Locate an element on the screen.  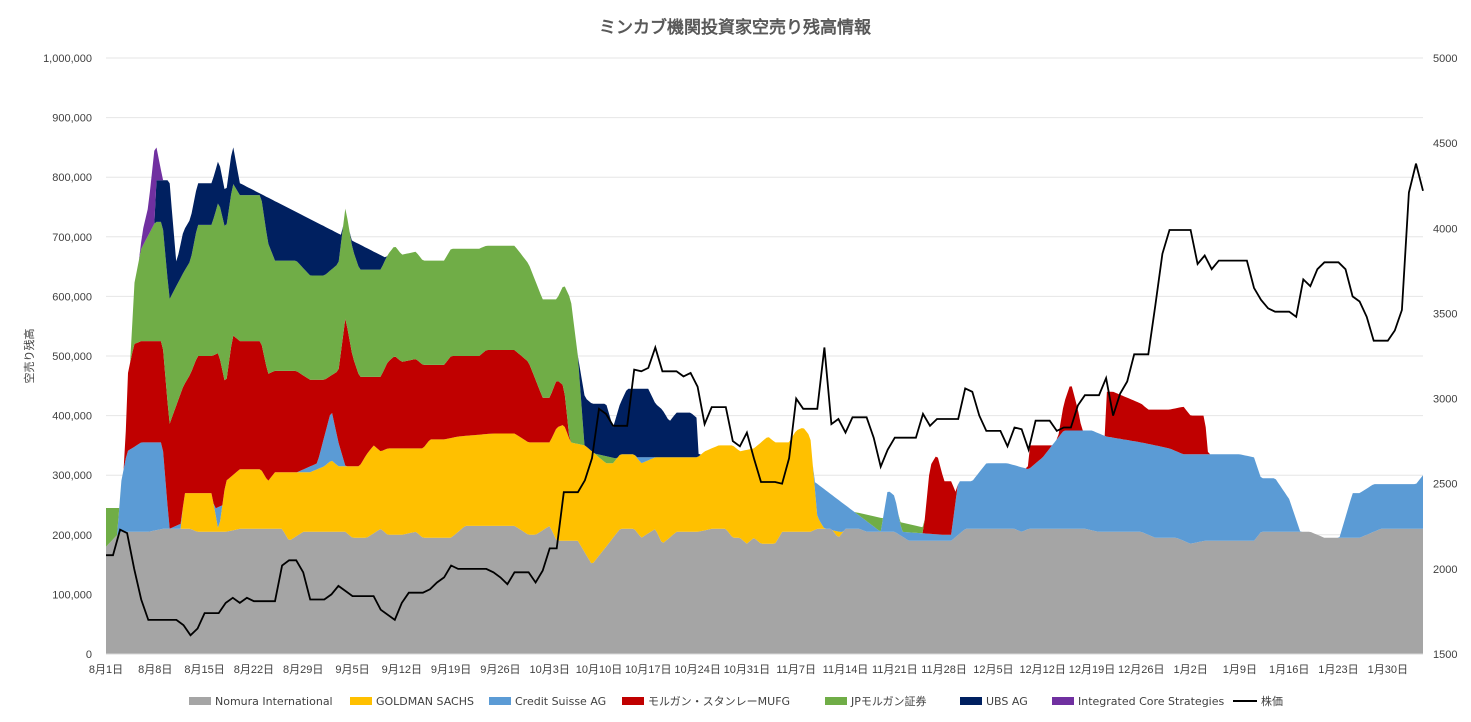
x-tick-label: 8月29日 is located at coordinates (303, 670).